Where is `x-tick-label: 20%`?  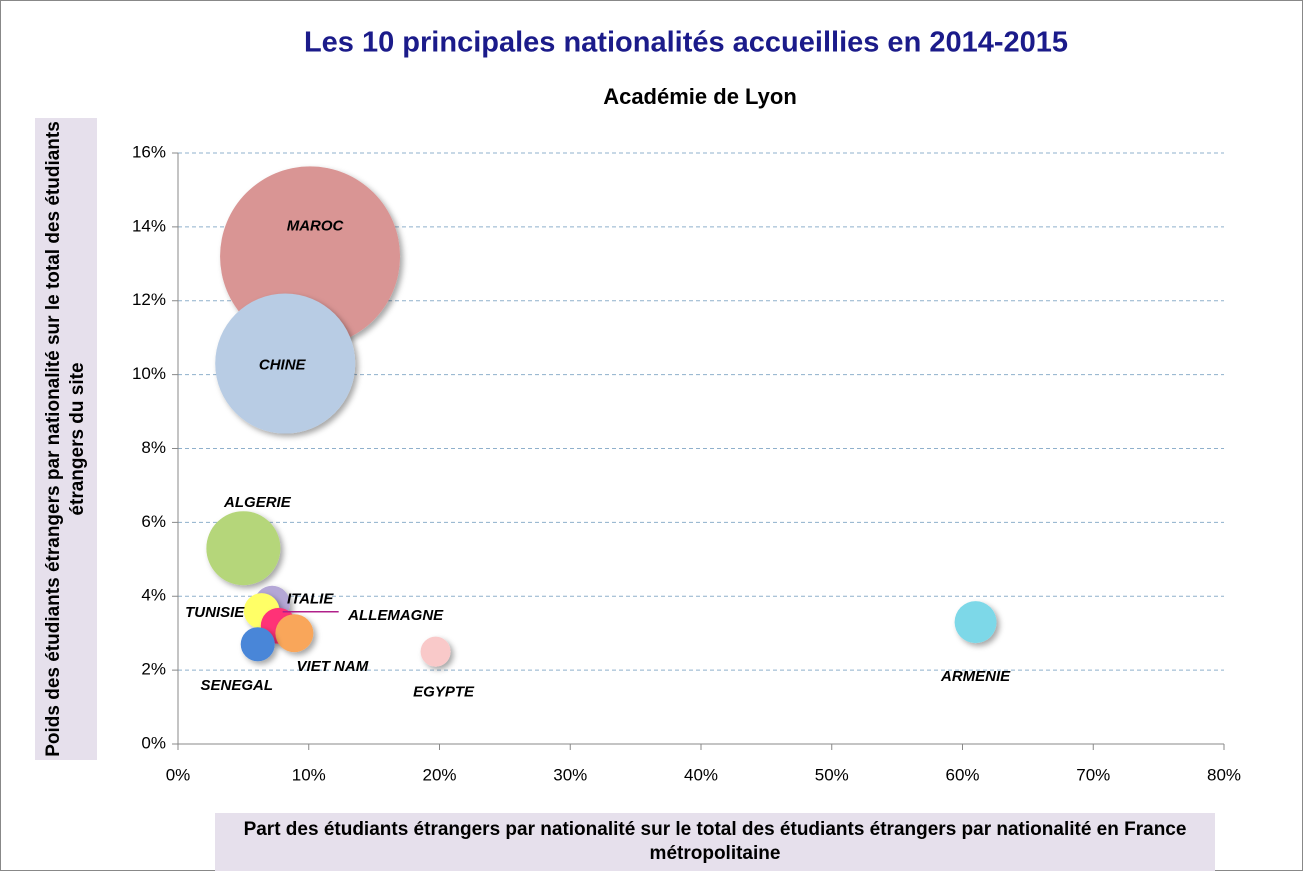 x-tick-label: 20% is located at coordinates (439, 774).